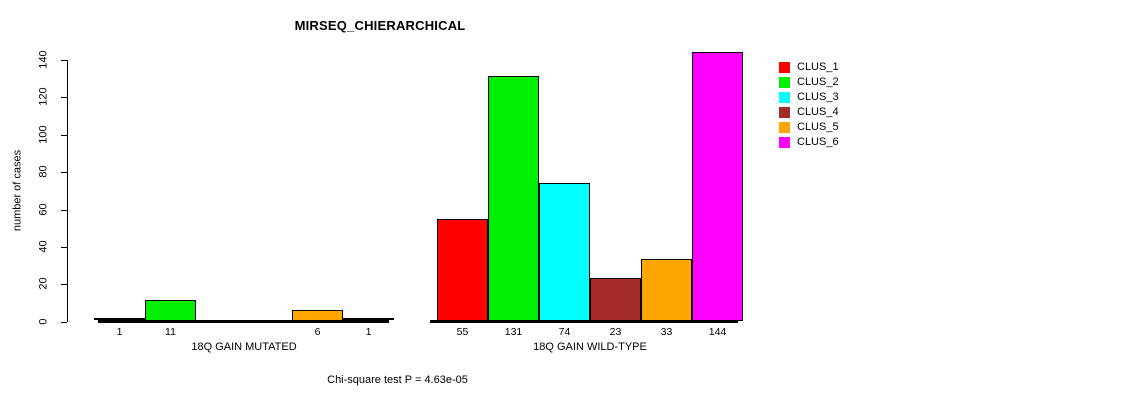  Describe the element at coordinates (615, 332) in the screenshot. I see `bar-value-label-right-23: 23` at that location.